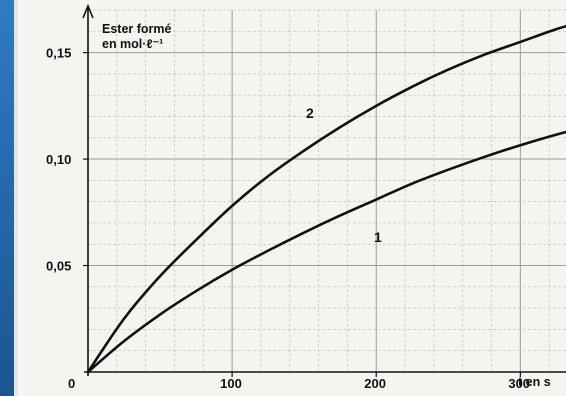  I want to click on window-frame-left, so click(7, 198).